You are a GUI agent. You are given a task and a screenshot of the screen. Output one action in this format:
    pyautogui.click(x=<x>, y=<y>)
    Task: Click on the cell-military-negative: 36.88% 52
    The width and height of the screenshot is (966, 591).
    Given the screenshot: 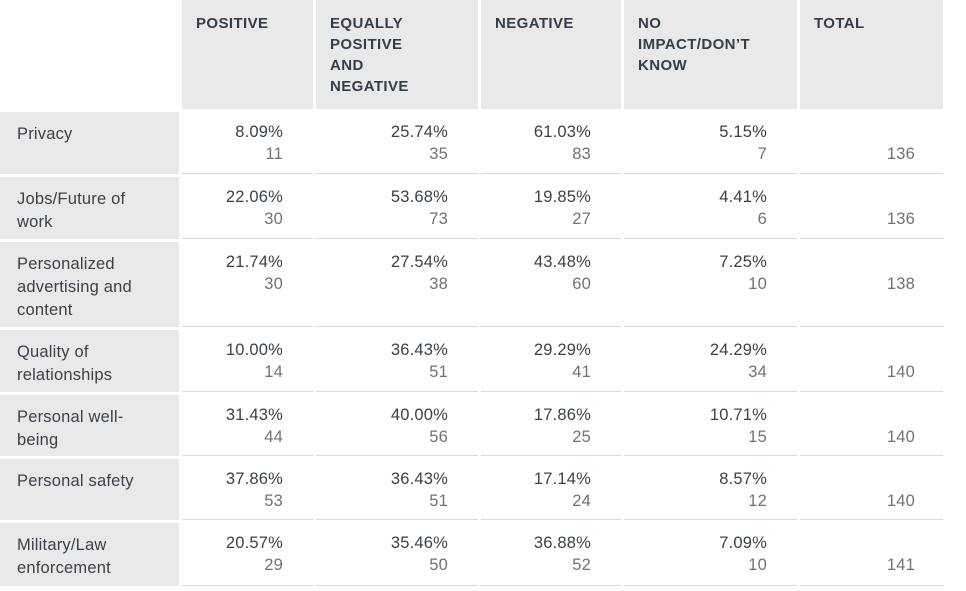 What is the action you would take?
    pyautogui.click(x=551, y=554)
    